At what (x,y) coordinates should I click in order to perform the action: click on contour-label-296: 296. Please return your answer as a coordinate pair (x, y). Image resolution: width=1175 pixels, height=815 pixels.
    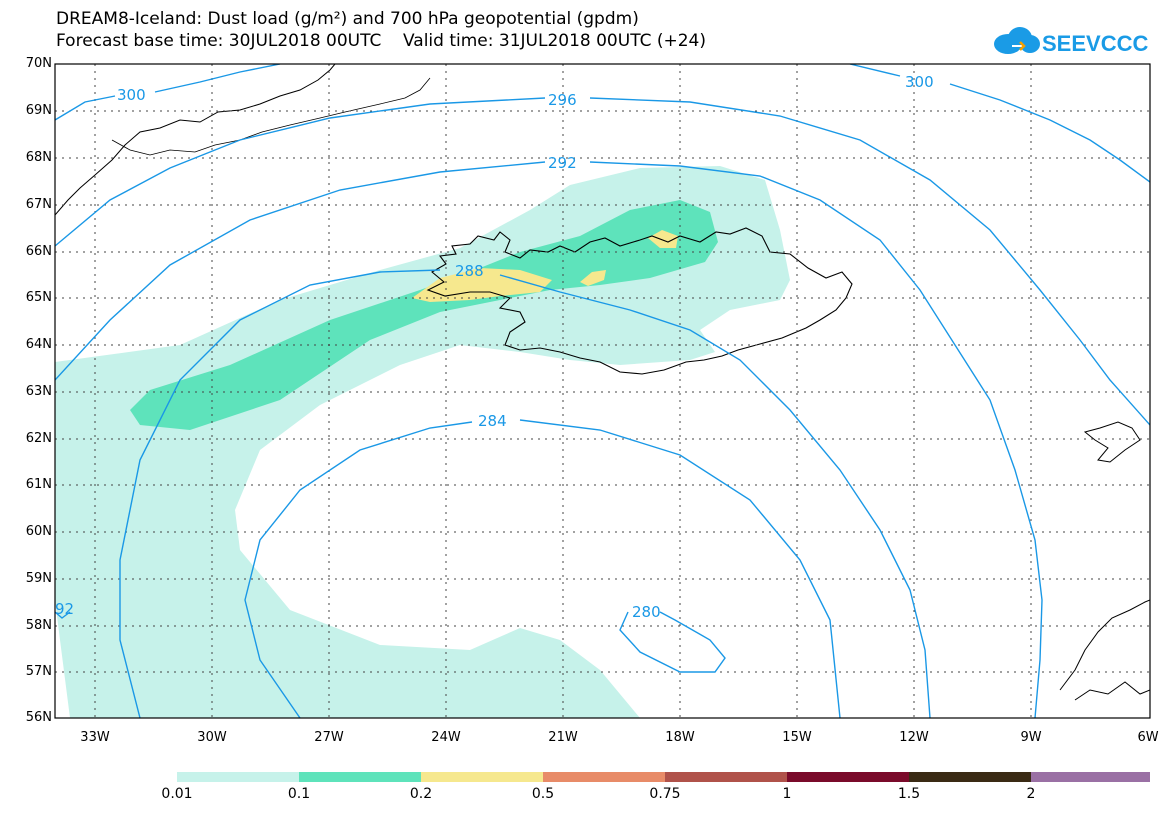
    Looking at the image, I should click on (562, 100).